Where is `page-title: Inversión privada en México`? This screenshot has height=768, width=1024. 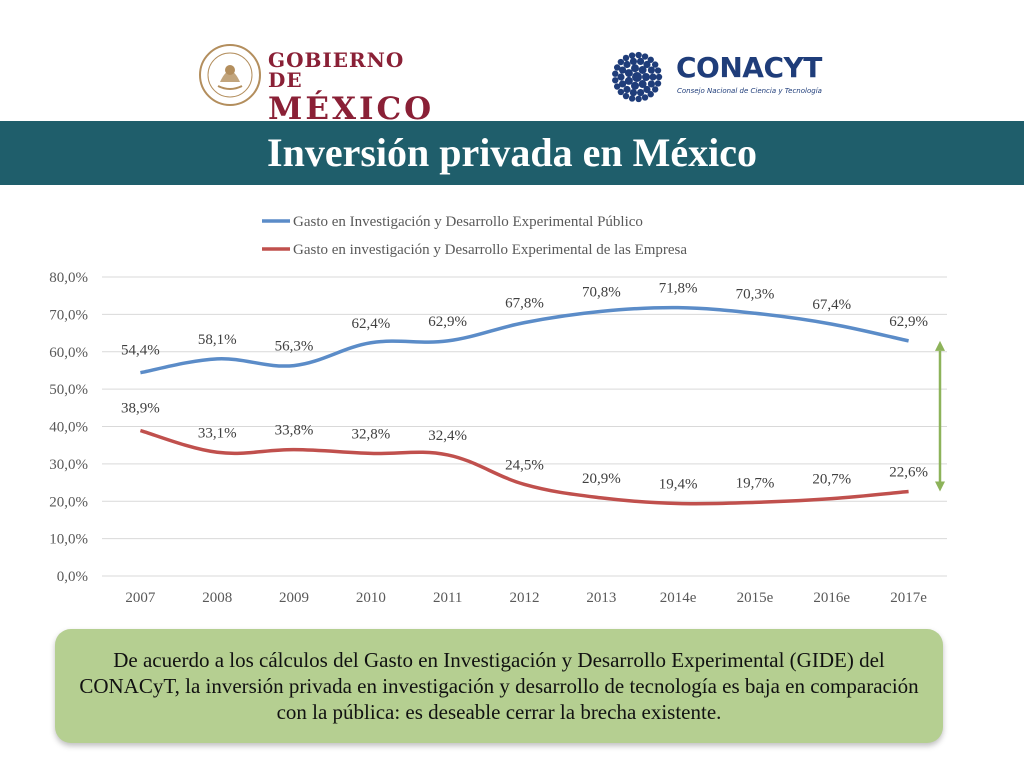 page-title: Inversión privada en México is located at coordinates (512, 152).